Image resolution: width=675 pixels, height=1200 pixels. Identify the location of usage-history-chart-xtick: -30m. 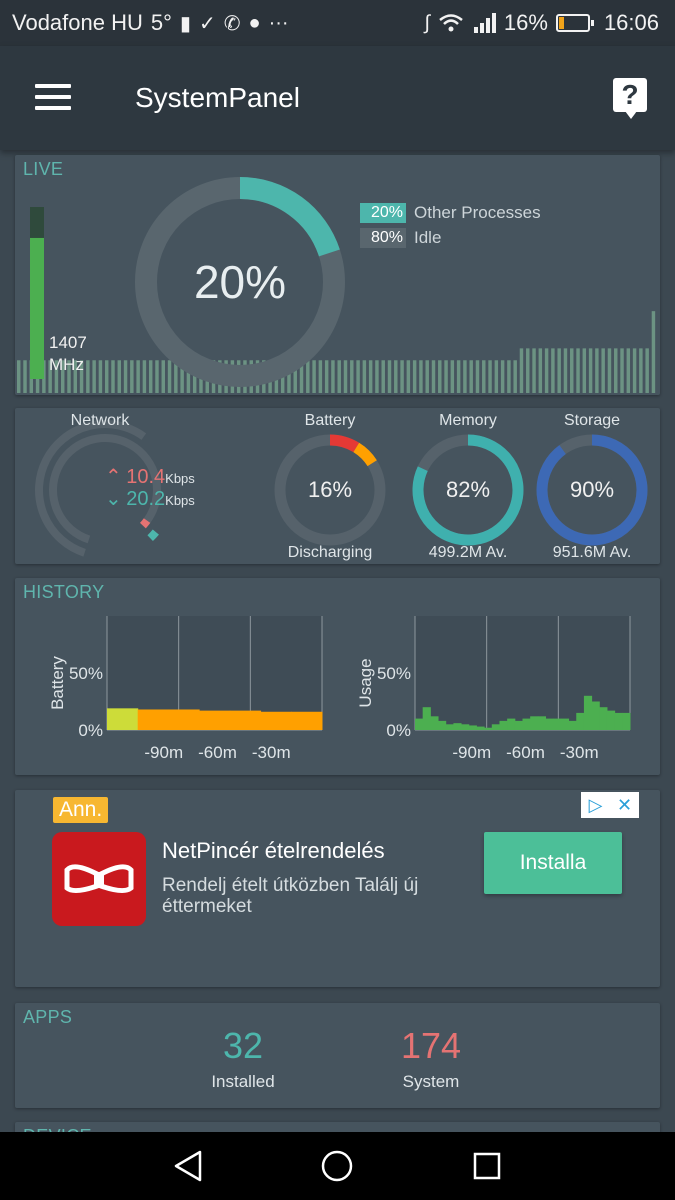
(579, 752).